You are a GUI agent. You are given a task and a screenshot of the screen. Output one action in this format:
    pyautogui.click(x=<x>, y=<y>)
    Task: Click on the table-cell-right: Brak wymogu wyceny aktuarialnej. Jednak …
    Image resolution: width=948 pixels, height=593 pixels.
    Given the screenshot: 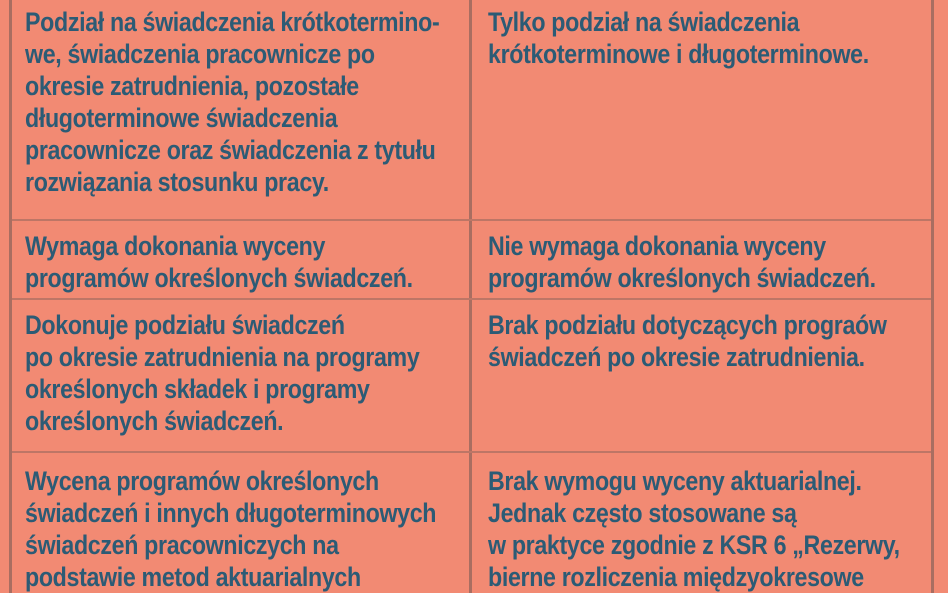 What is the action you would take?
    pyautogui.click(x=702, y=523)
    